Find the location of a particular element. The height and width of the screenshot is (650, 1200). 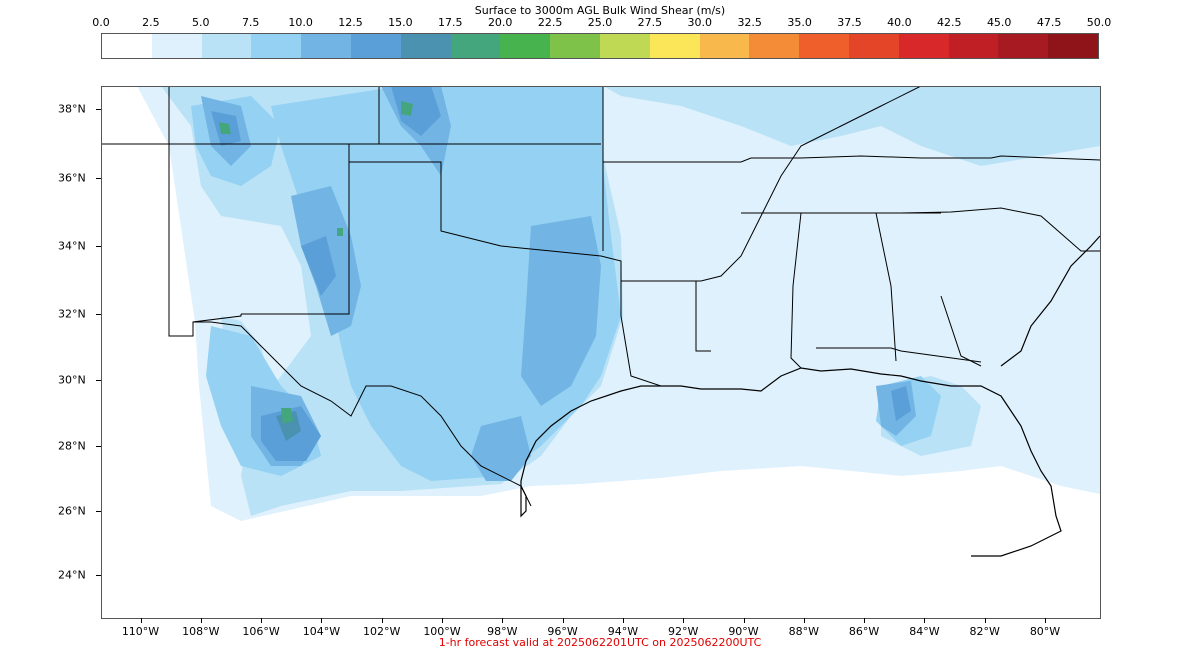

colorbar-tick-label: 35.0 is located at coordinates (799, 22).